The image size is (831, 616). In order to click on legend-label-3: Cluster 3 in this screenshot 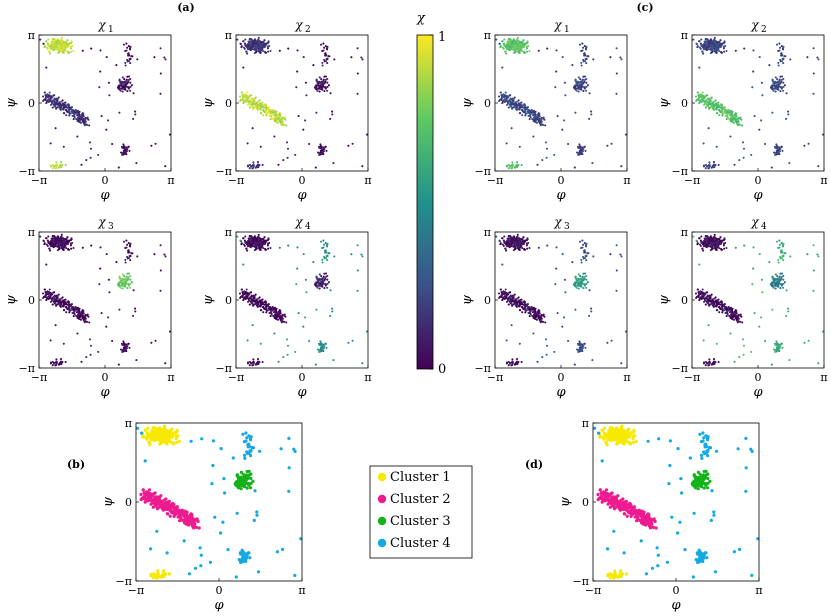, I will do `click(420, 521)`.